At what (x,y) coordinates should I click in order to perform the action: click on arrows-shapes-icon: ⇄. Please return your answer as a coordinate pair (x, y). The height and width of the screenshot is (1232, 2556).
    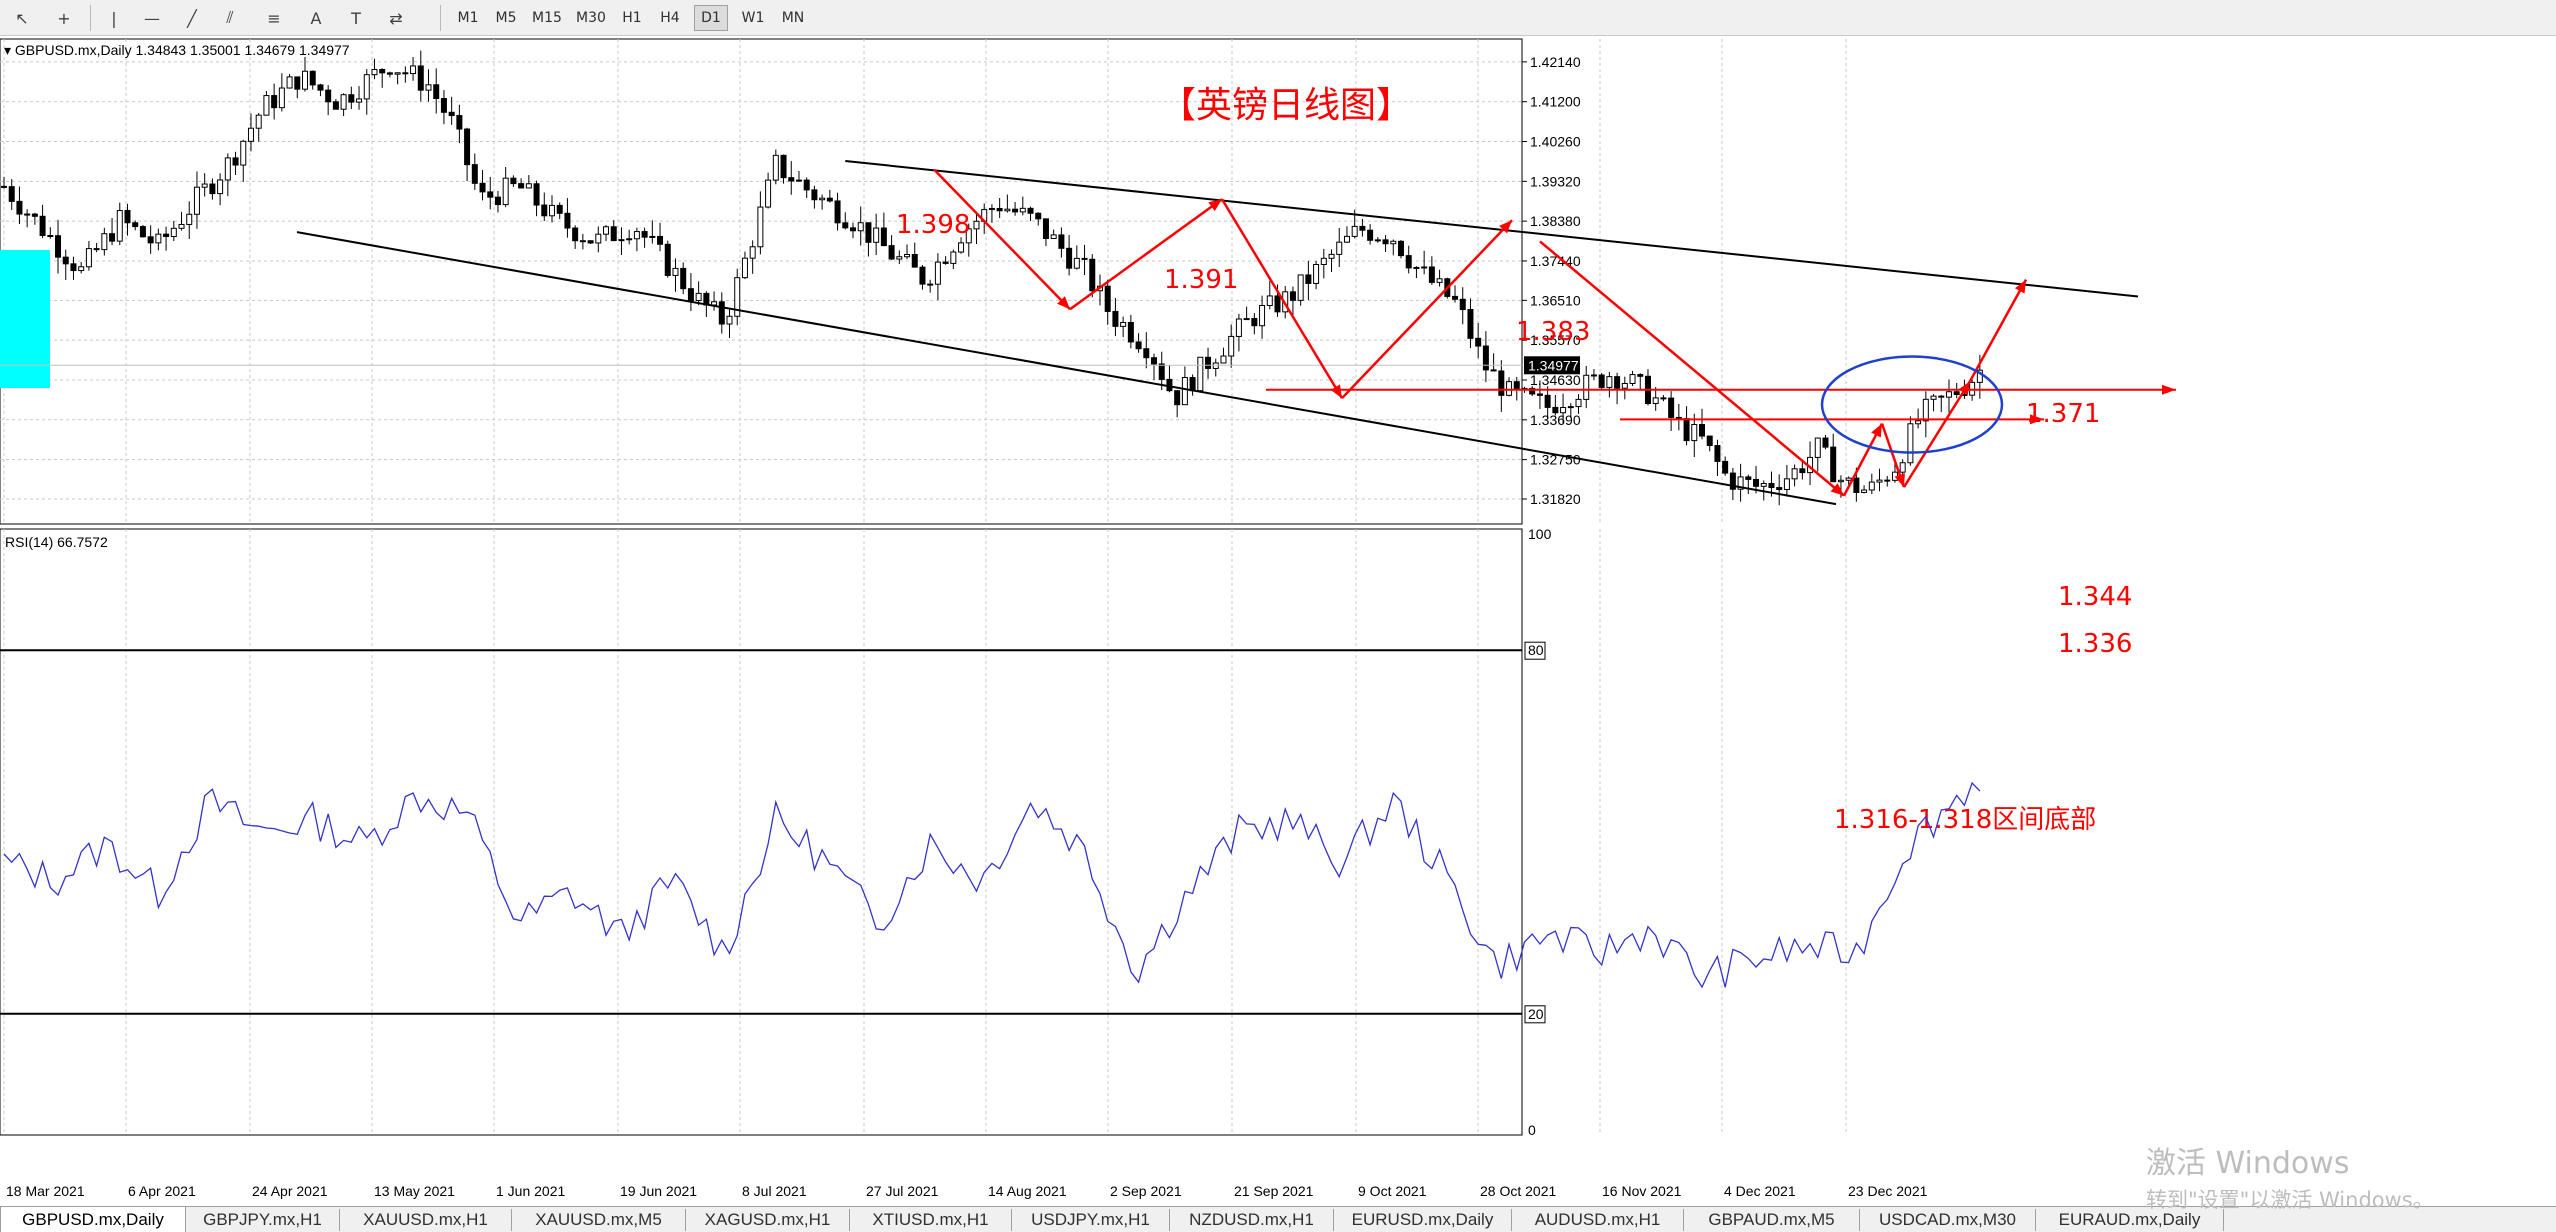
    Looking at the image, I should click on (396, 18).